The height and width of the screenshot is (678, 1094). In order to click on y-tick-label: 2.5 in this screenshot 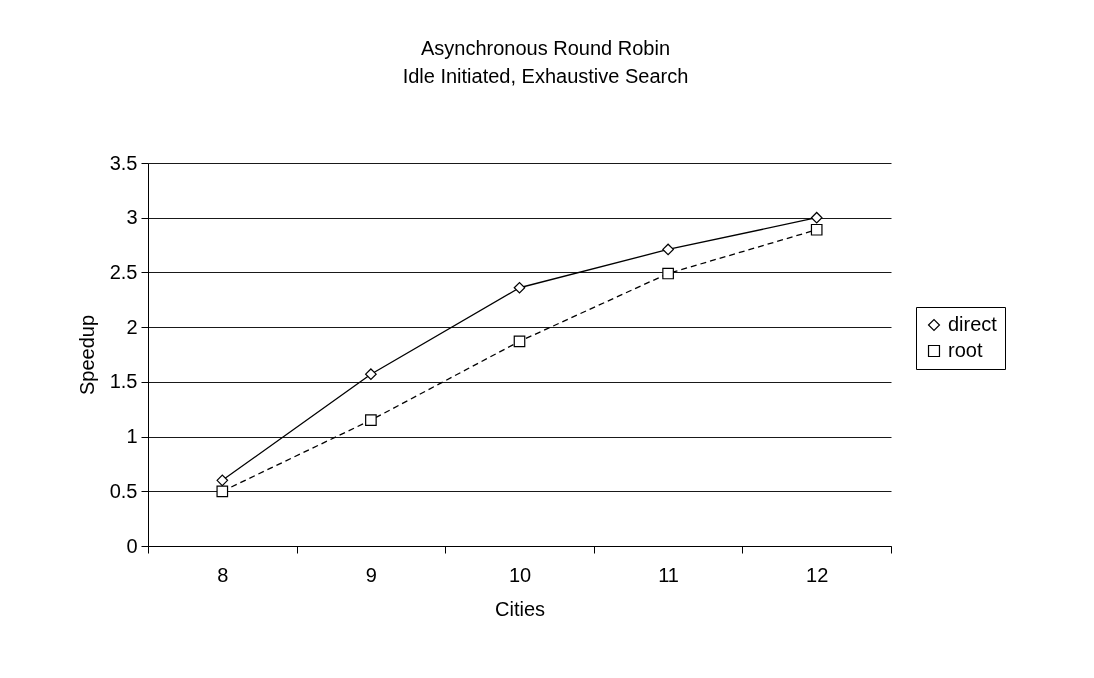, I will do `click(123, 271)`.